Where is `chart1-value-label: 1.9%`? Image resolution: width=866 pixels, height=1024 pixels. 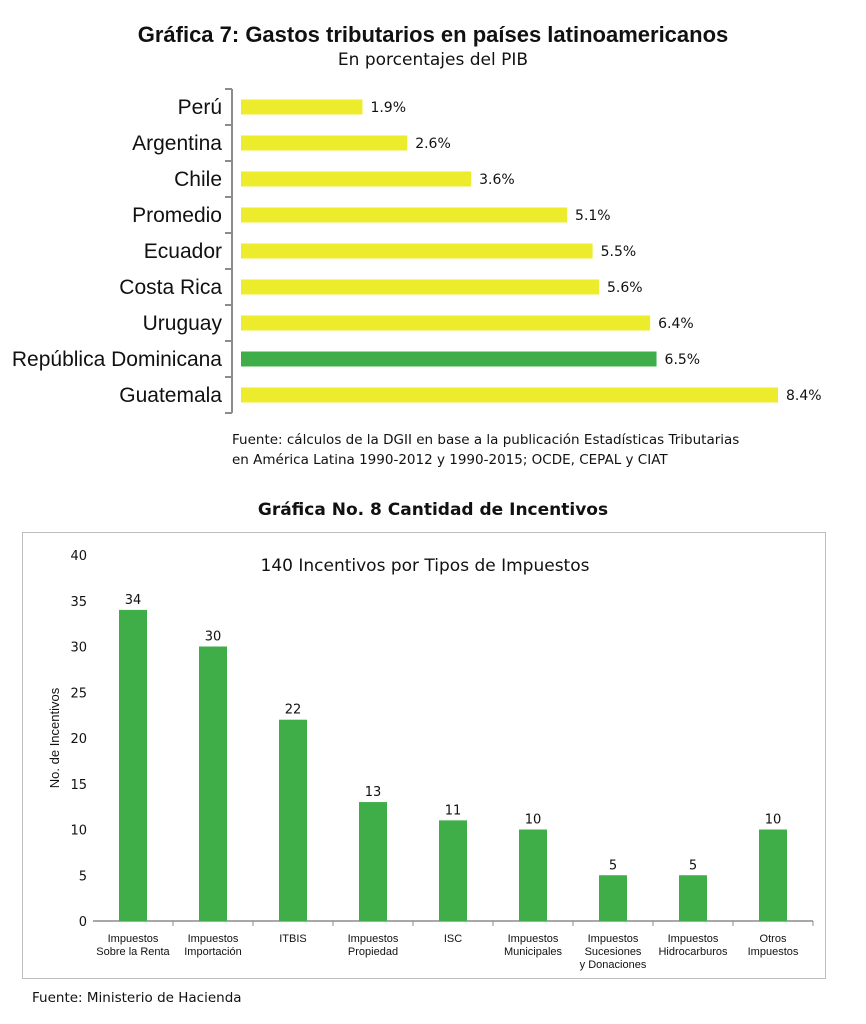 chart1-value-label: 1.9% is located at coordinates (388, 108).